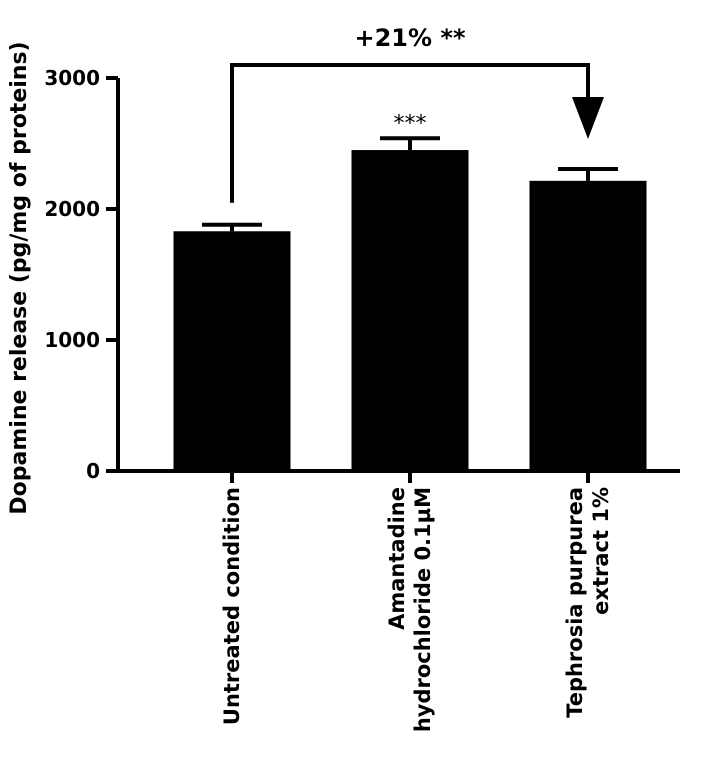 The image size is (709, 765). I want to click on comparison-label: +21% **, so click(409, 38).